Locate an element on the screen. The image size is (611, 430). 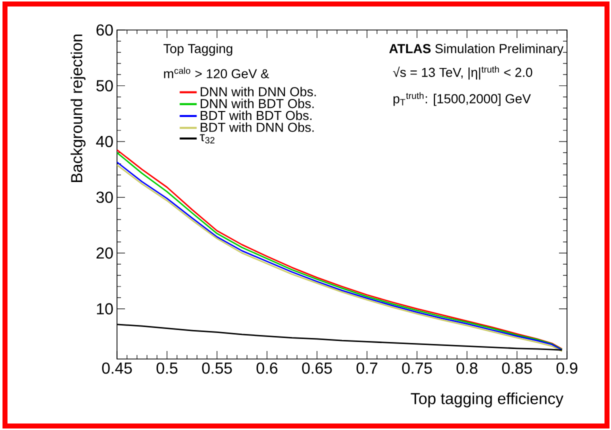
x-tick-label: 0.6 is located at coordinates (267, 368).